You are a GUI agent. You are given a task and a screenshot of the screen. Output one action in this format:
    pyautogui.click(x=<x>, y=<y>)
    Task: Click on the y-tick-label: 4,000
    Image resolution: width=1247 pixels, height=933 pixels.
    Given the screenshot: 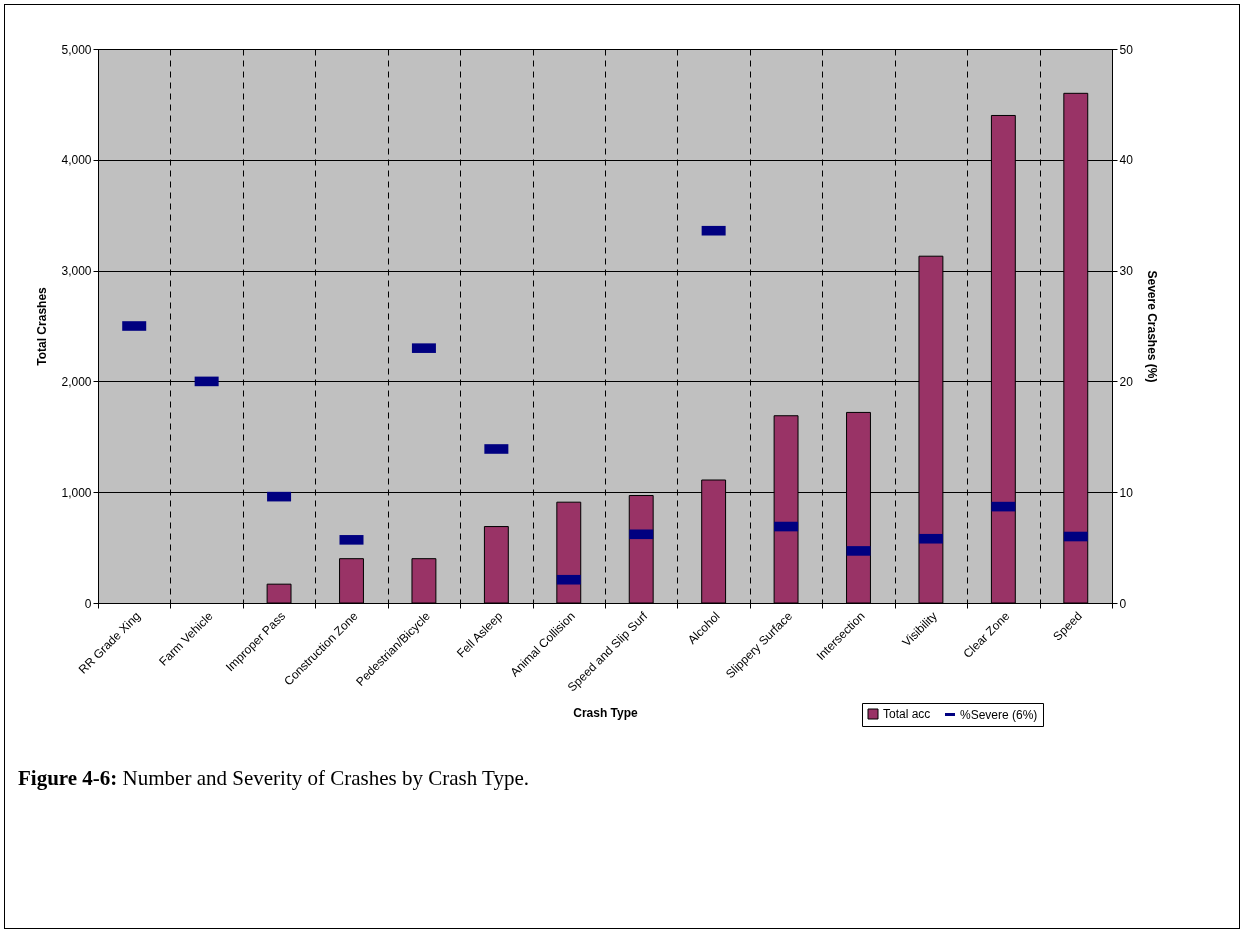 What is the action you would take?
    pyautogui.click(x=76, y=160)
    